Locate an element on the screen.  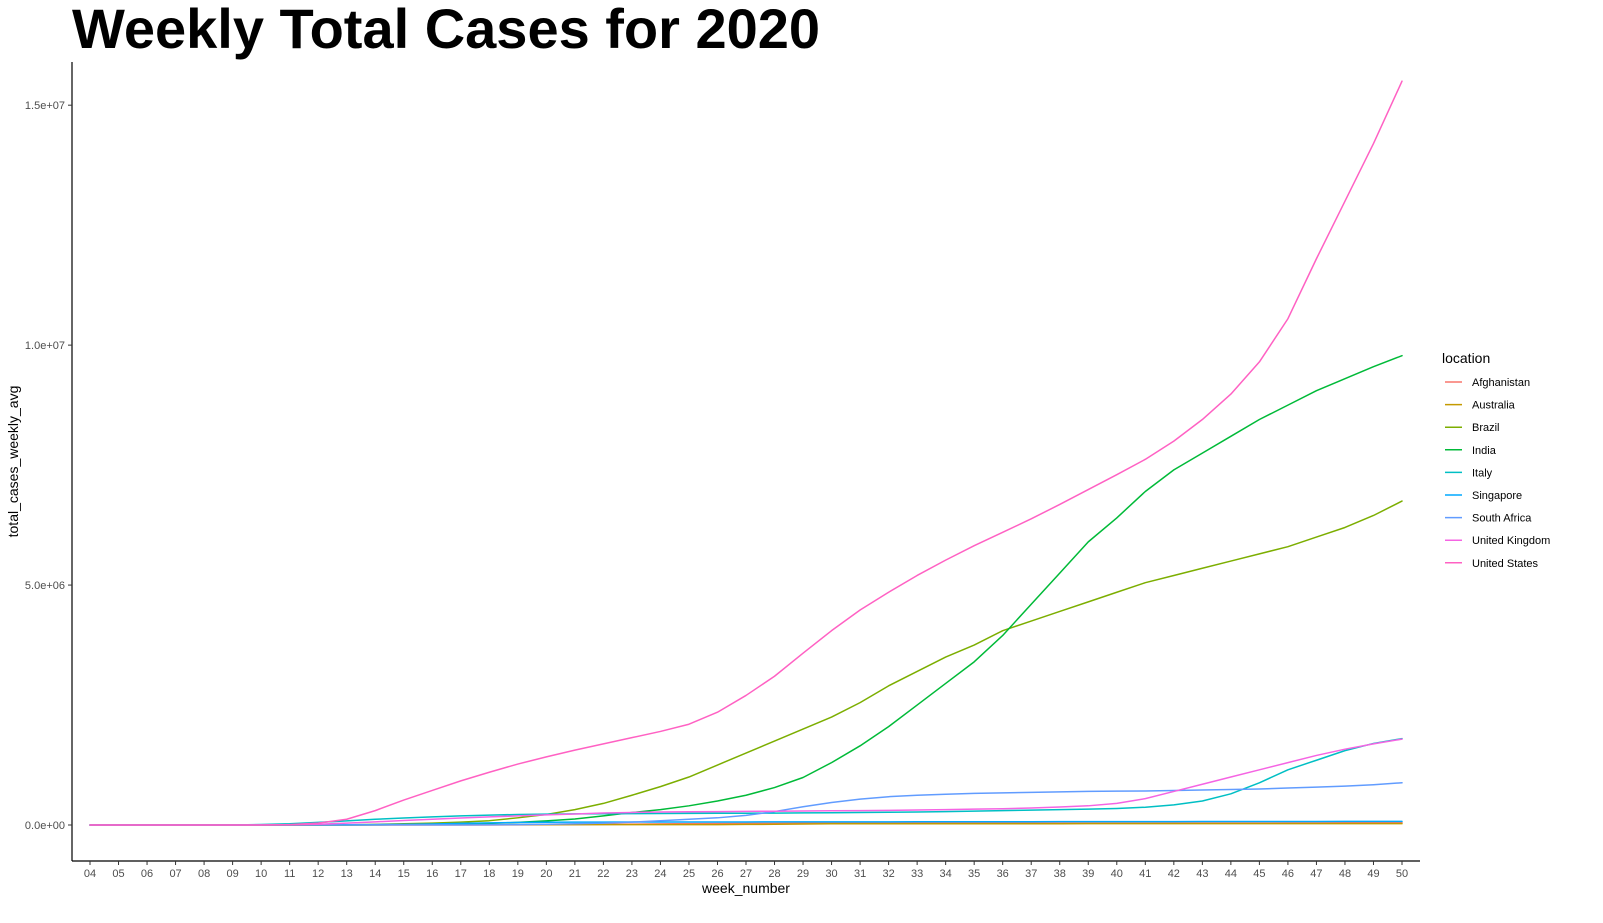
series-line-italy is located at coordinates (746, 781).